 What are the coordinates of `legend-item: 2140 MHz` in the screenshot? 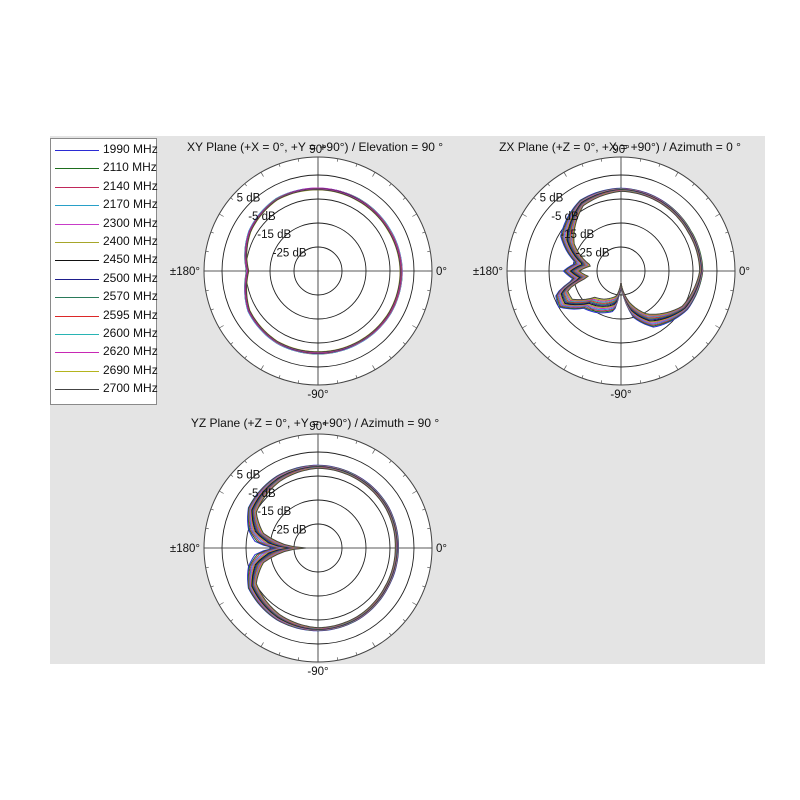 It's located at (104, 187).